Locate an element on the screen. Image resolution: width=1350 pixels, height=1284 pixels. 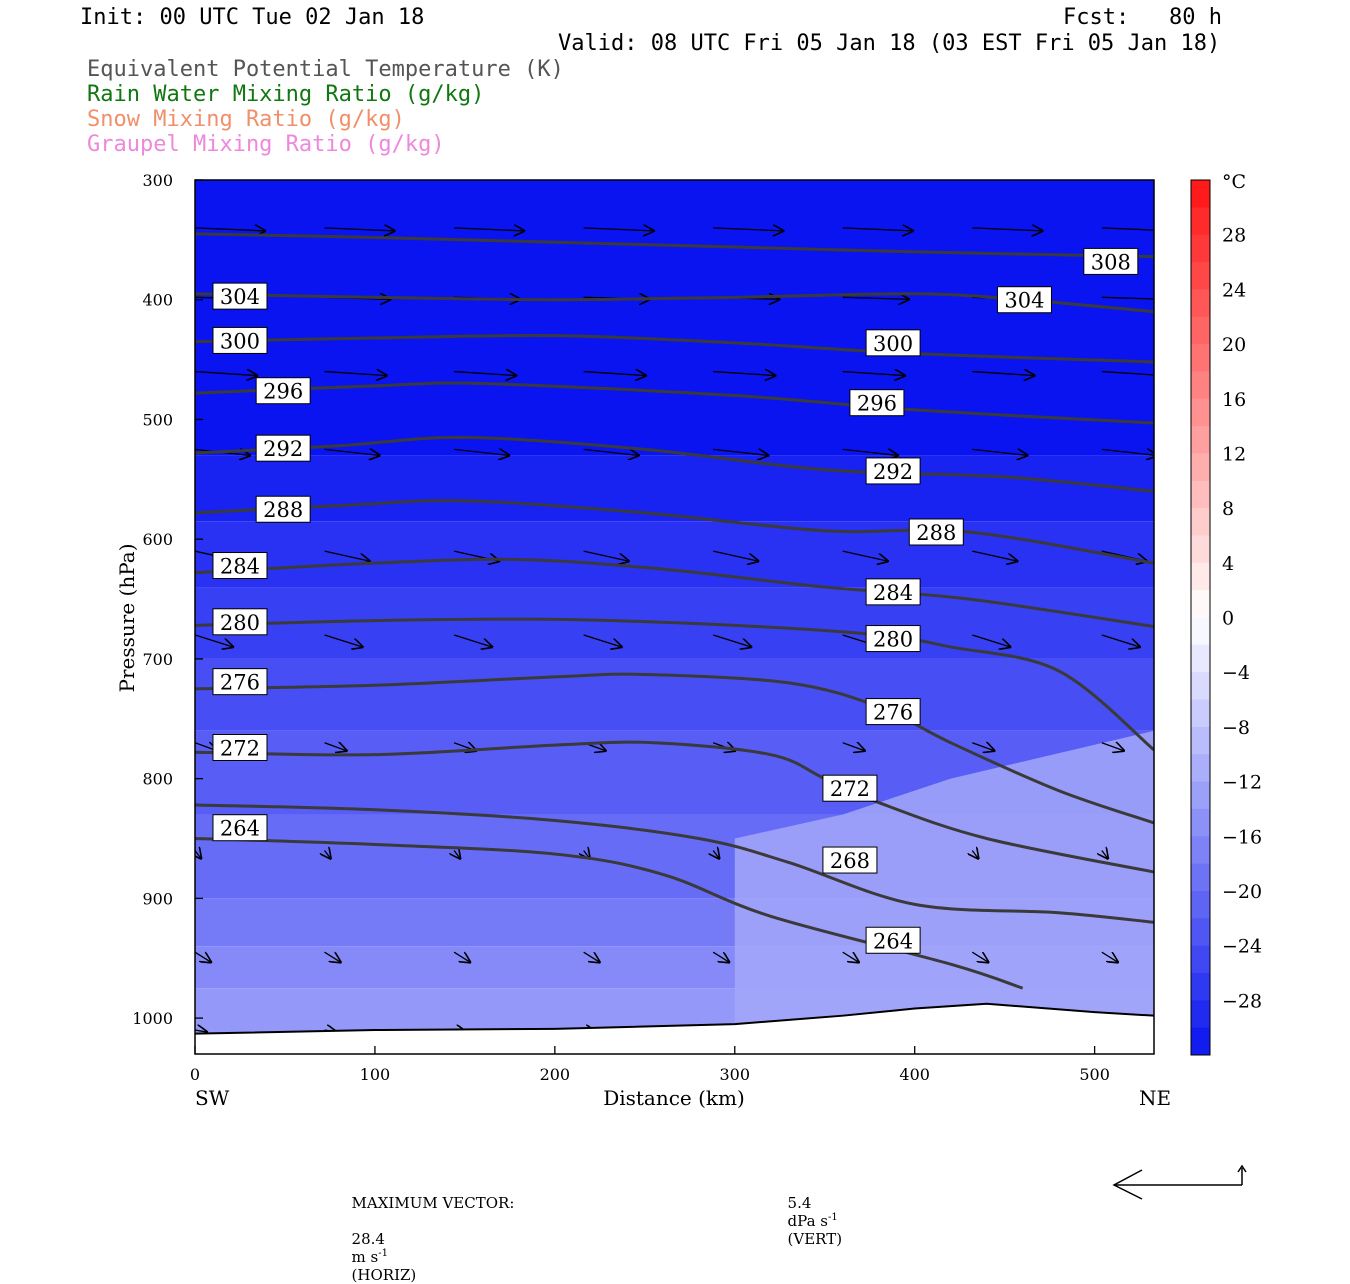
max-vector-vert-value: 5.4 is located at coordinates (799, 1203).